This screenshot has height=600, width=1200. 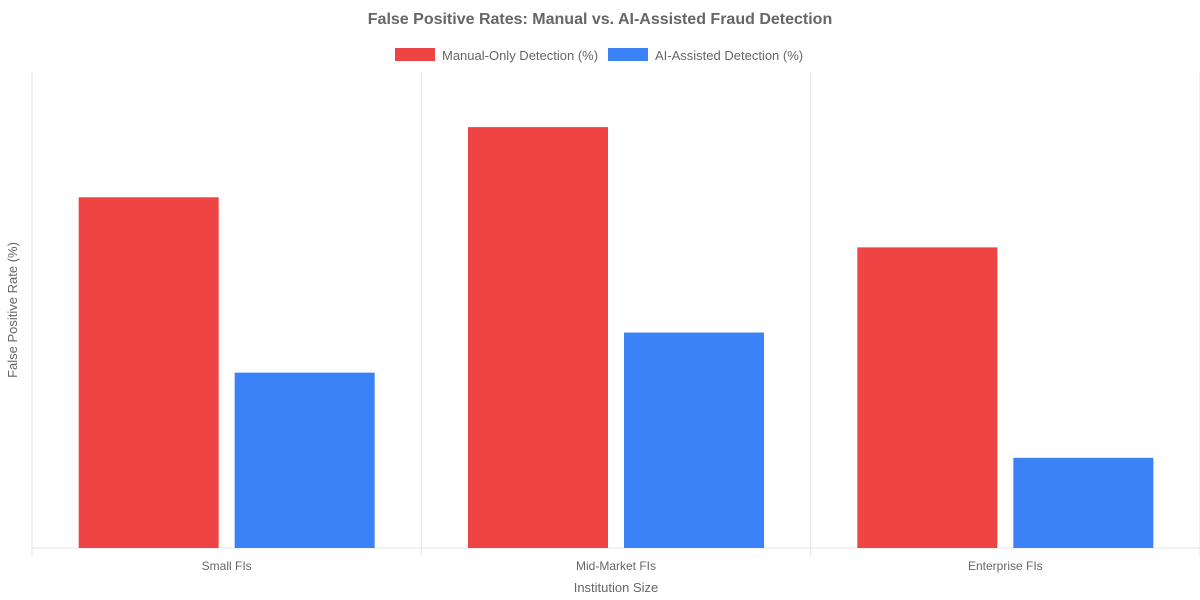 I want to click on legend-swatch-ai, so click(x=628, y=54).